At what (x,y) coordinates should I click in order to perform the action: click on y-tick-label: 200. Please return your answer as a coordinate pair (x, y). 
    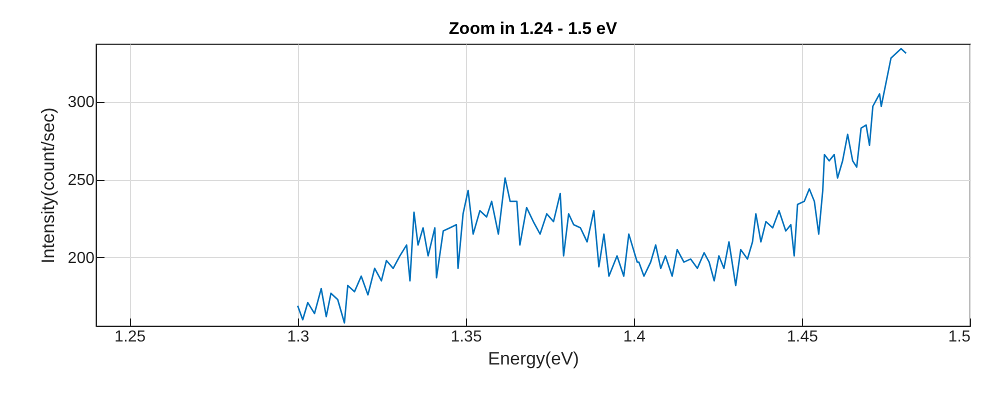
    Looking at the image, I should click on (81, 258).